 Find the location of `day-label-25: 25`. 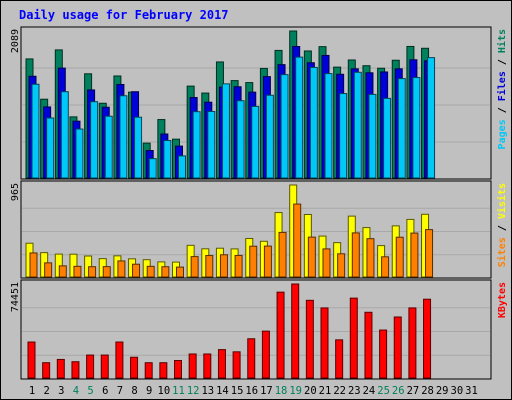

day-label-25: 25 is located at coordinates (383, 391).